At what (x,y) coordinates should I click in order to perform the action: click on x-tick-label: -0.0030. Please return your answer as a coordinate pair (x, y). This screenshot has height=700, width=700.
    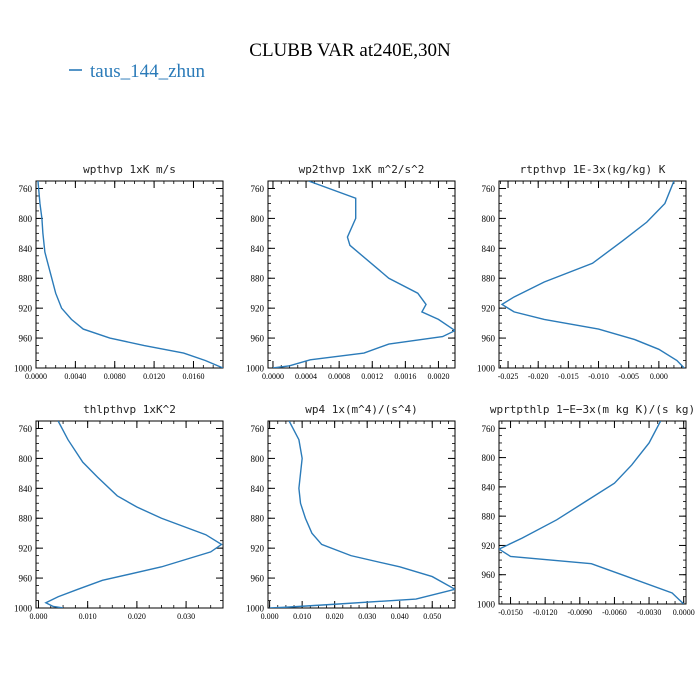
    Looking at the image, I should click on (649, 612).